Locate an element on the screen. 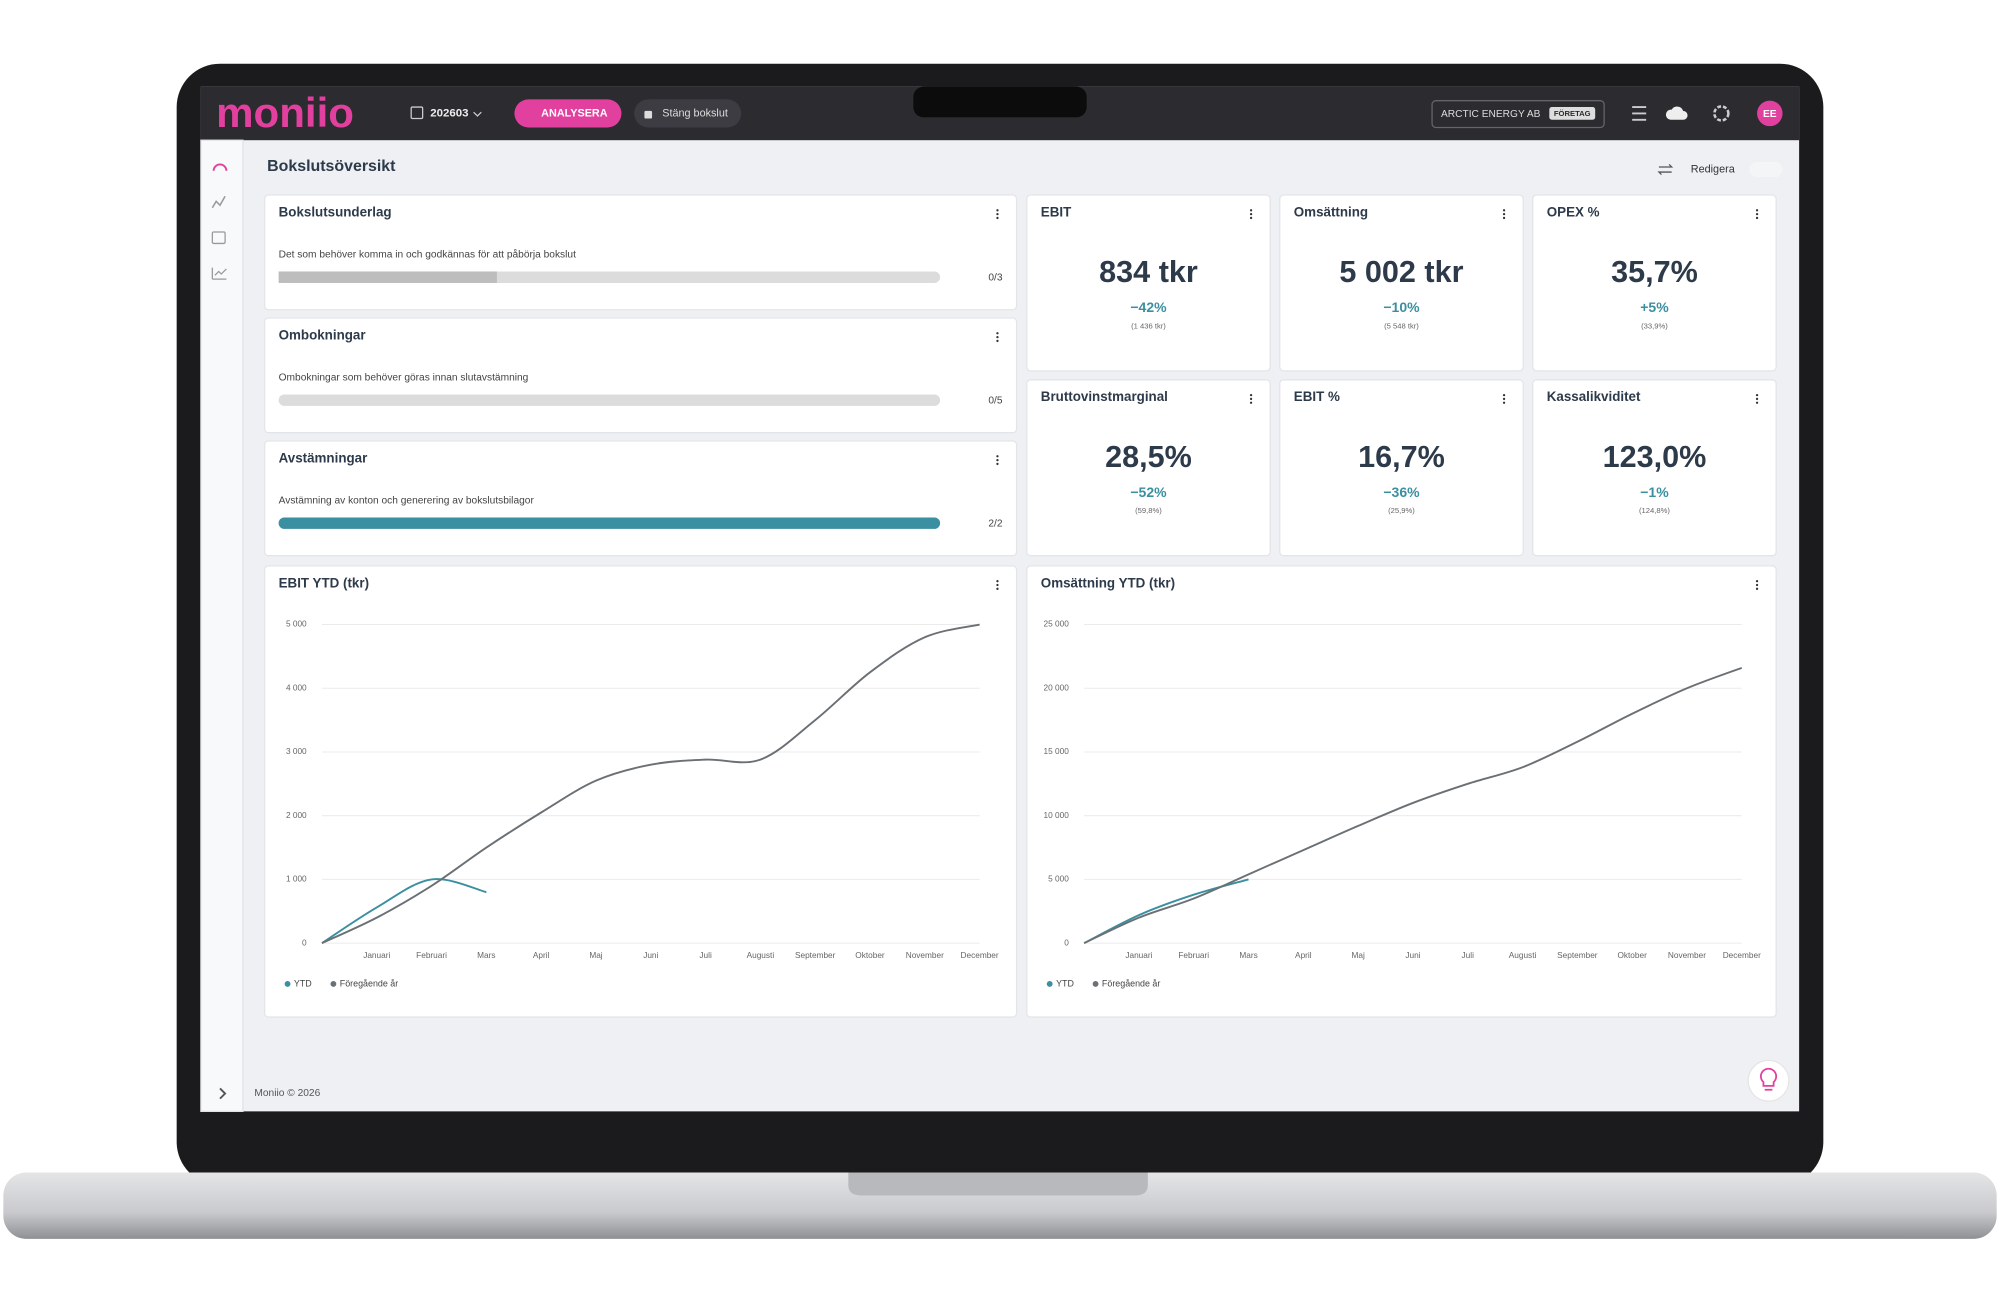  close-button is located at coordinates (688, 113).